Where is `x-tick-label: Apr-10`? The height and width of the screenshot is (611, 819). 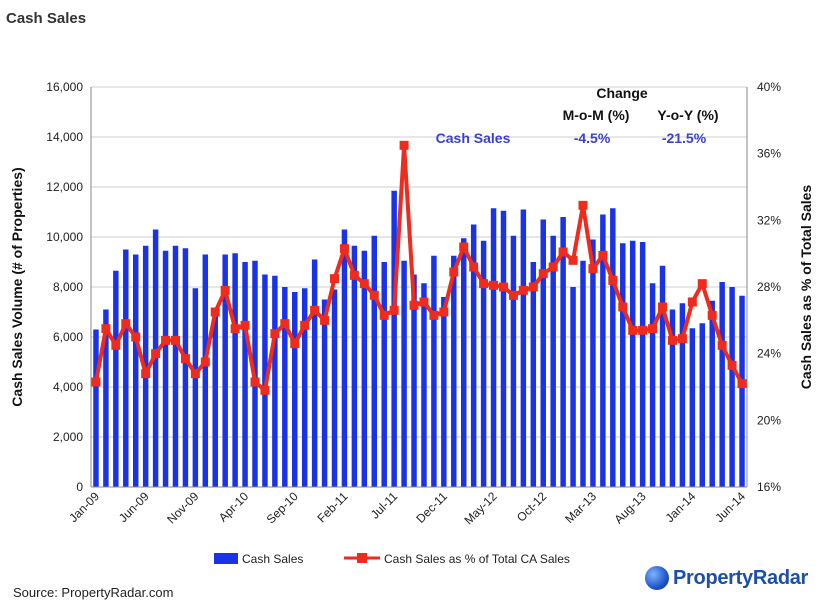 x-tick-label: Apr-10 is located at coordinates (234, 507).